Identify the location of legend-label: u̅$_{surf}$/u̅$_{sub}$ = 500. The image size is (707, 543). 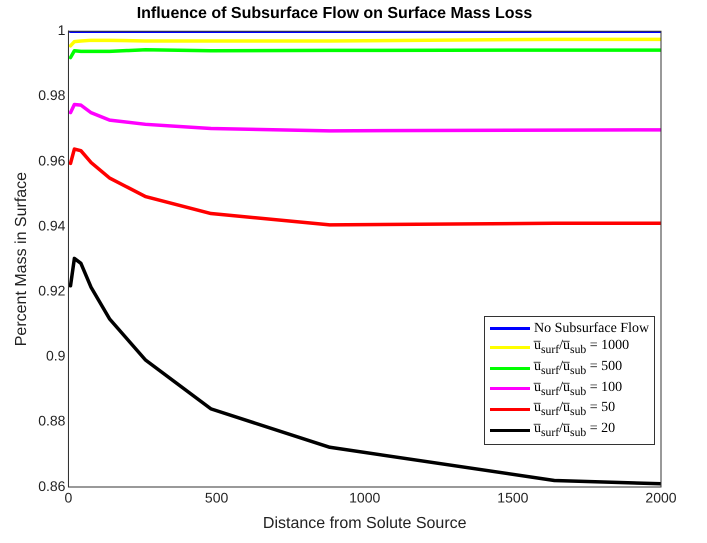
(578, 368).